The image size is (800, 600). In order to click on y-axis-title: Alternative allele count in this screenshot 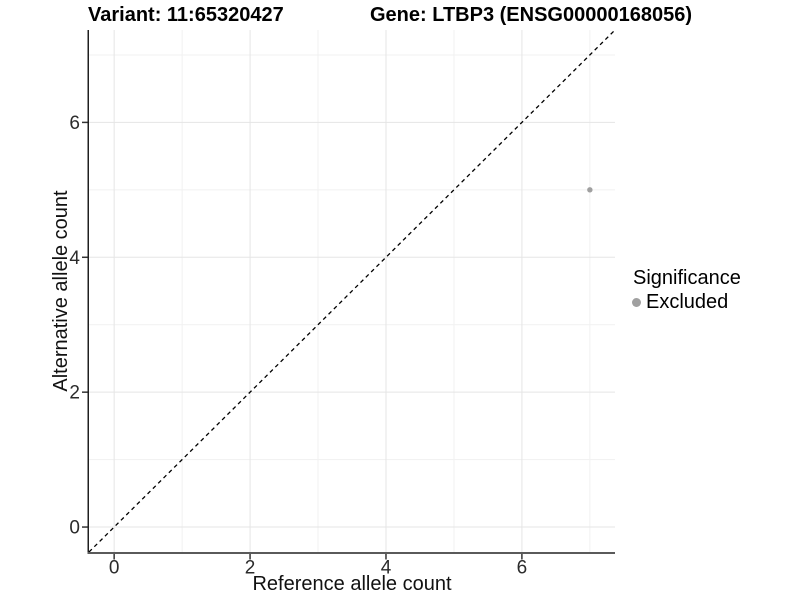, I will do `click(61, 291)`.